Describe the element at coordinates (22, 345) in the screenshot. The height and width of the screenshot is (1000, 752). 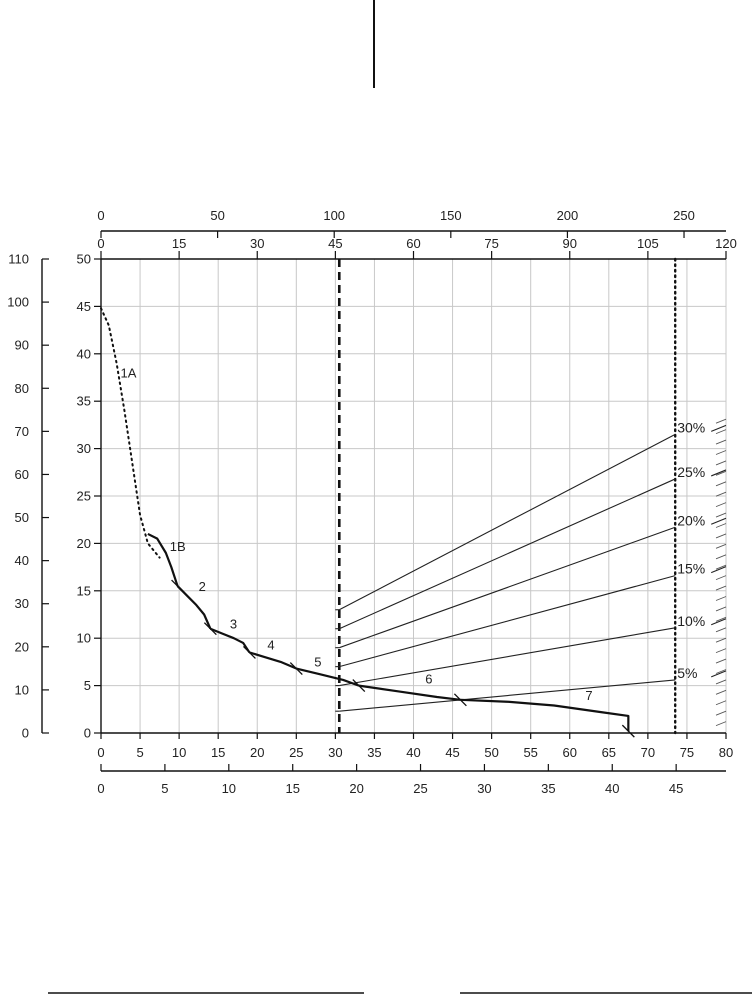
I see `left-secondary-label-90: 90` at that location.